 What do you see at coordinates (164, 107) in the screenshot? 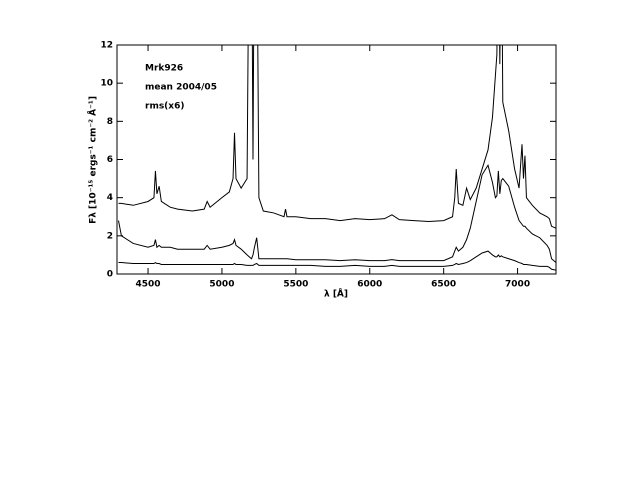
I see `annotation: rms(x6)` at bounding box center [164, 107].